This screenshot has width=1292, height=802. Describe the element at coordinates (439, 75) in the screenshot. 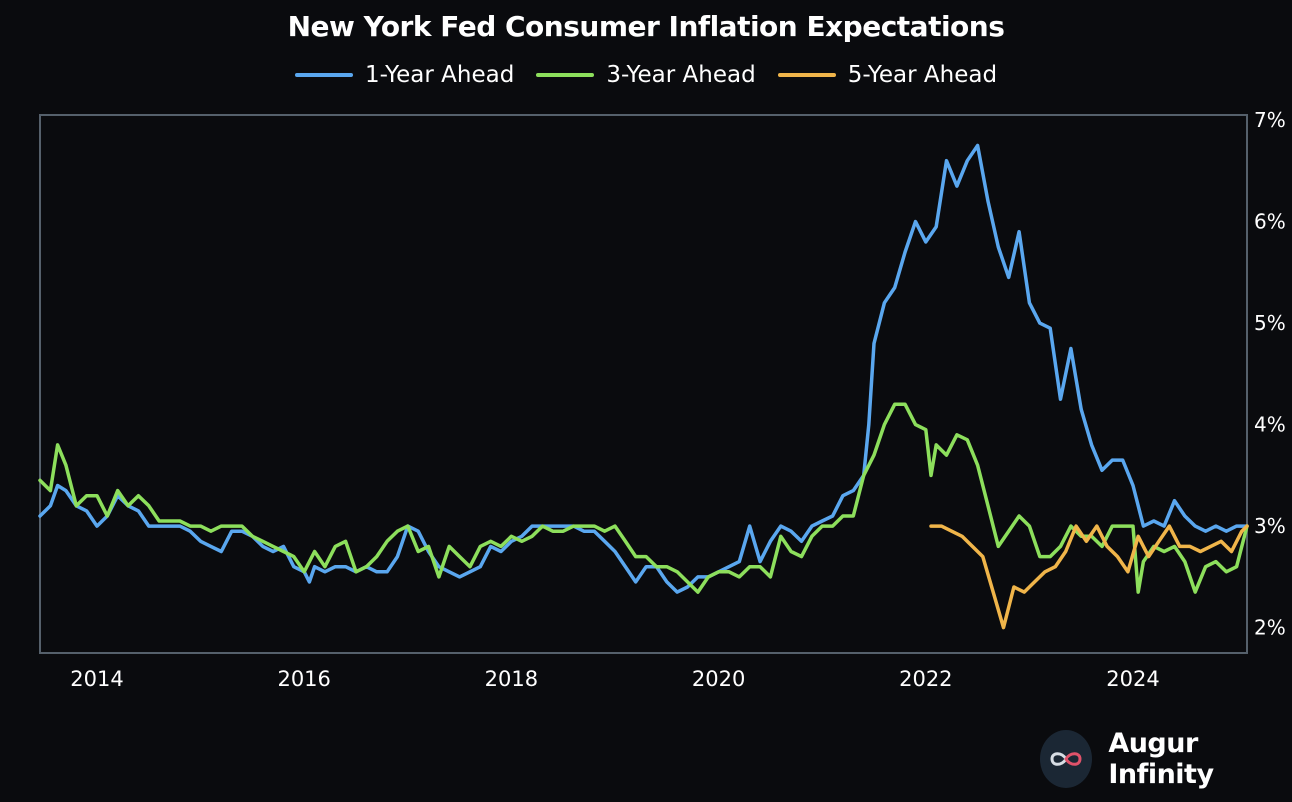

I see `legend-label-1-year: 1-Year Ahead` at that location.